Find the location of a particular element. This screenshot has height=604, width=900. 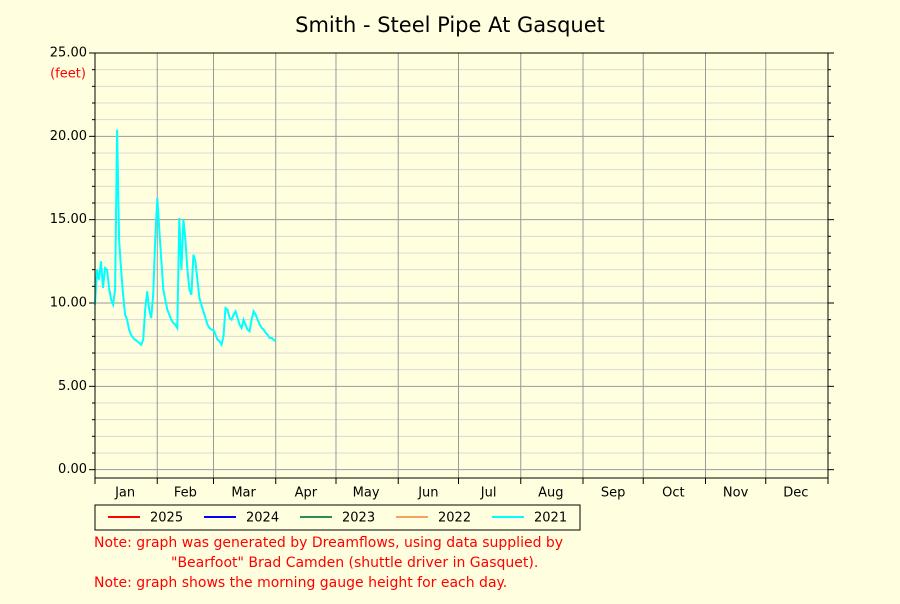

x-tick-label: Mar is located at coordinates (243, 493).